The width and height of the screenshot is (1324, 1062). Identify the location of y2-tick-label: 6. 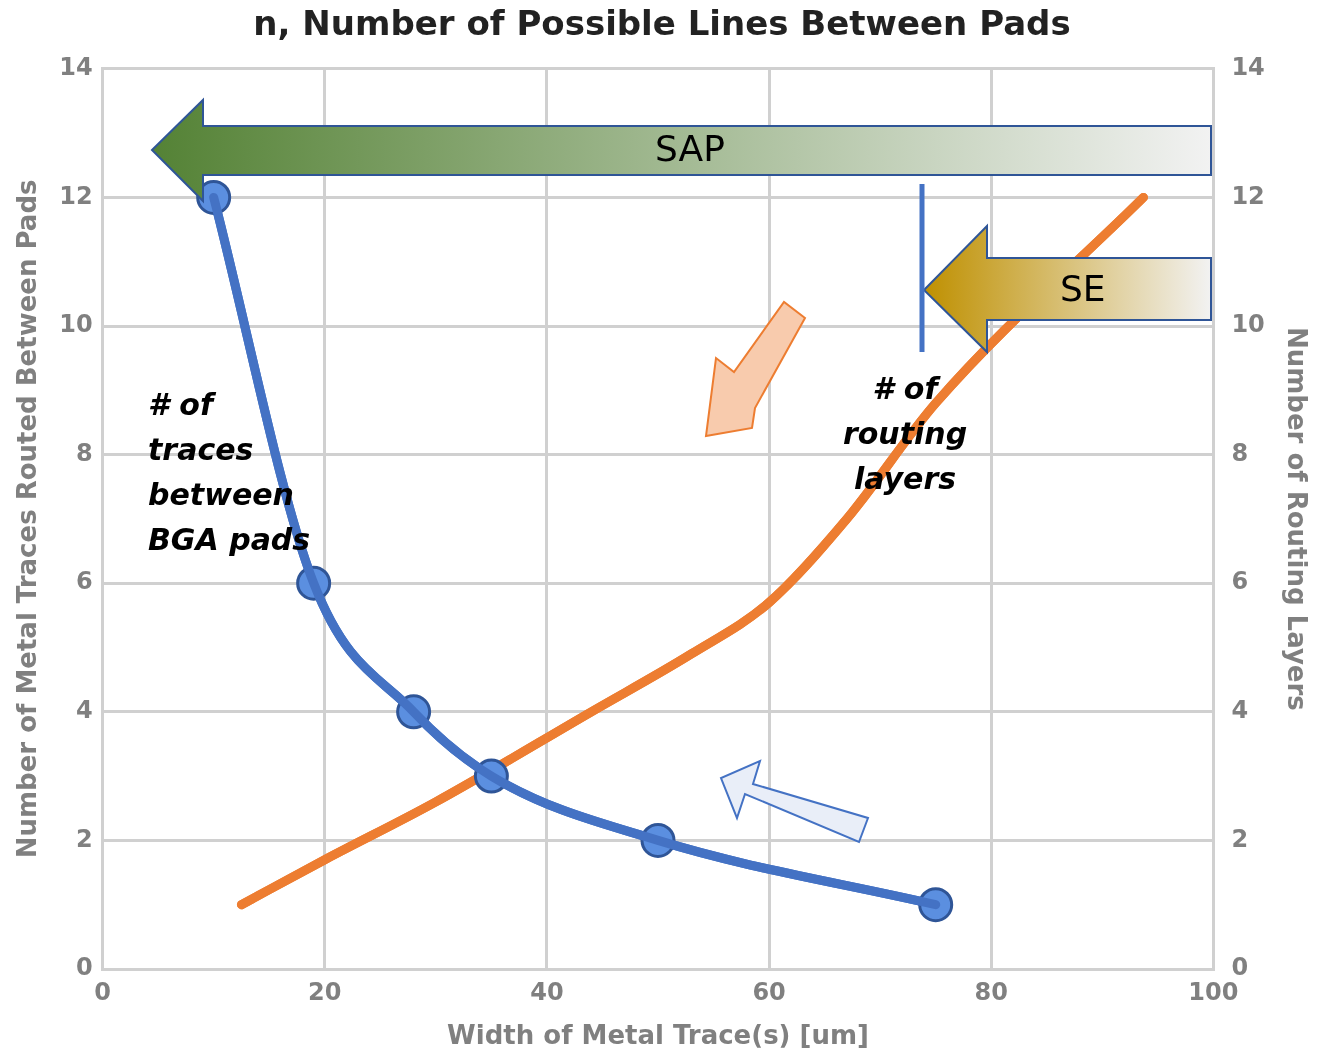
(1240, 581).